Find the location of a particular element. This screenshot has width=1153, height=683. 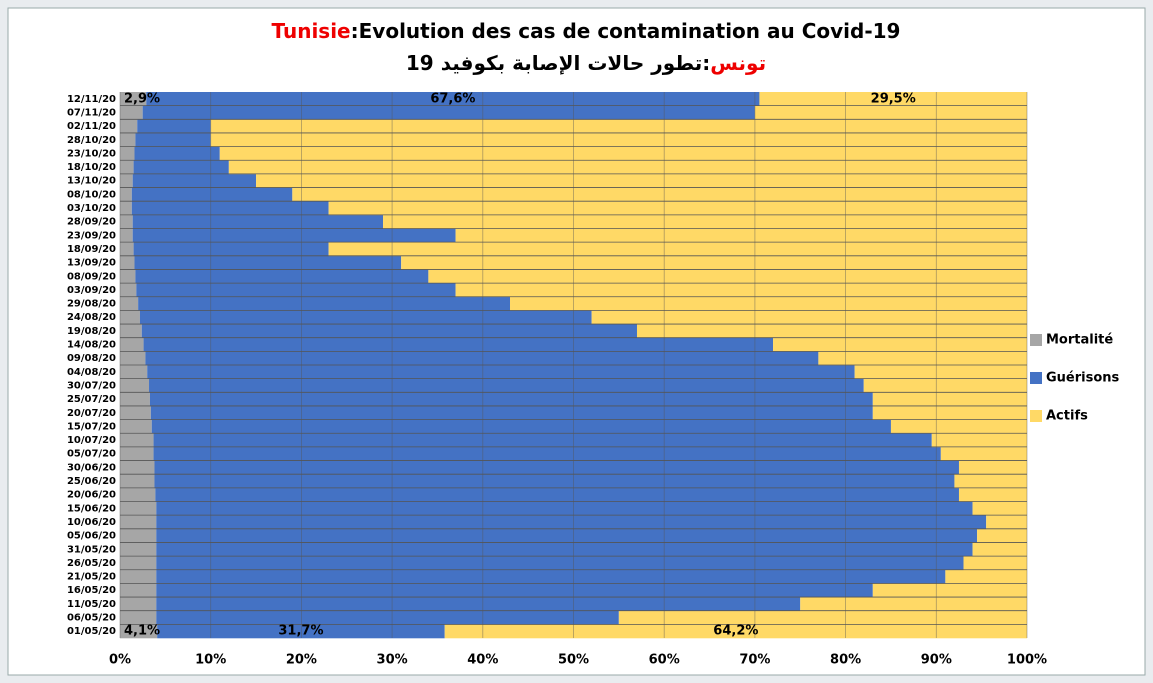

y-tick-label: 25/06/20 is located at coordinates (91, 481).